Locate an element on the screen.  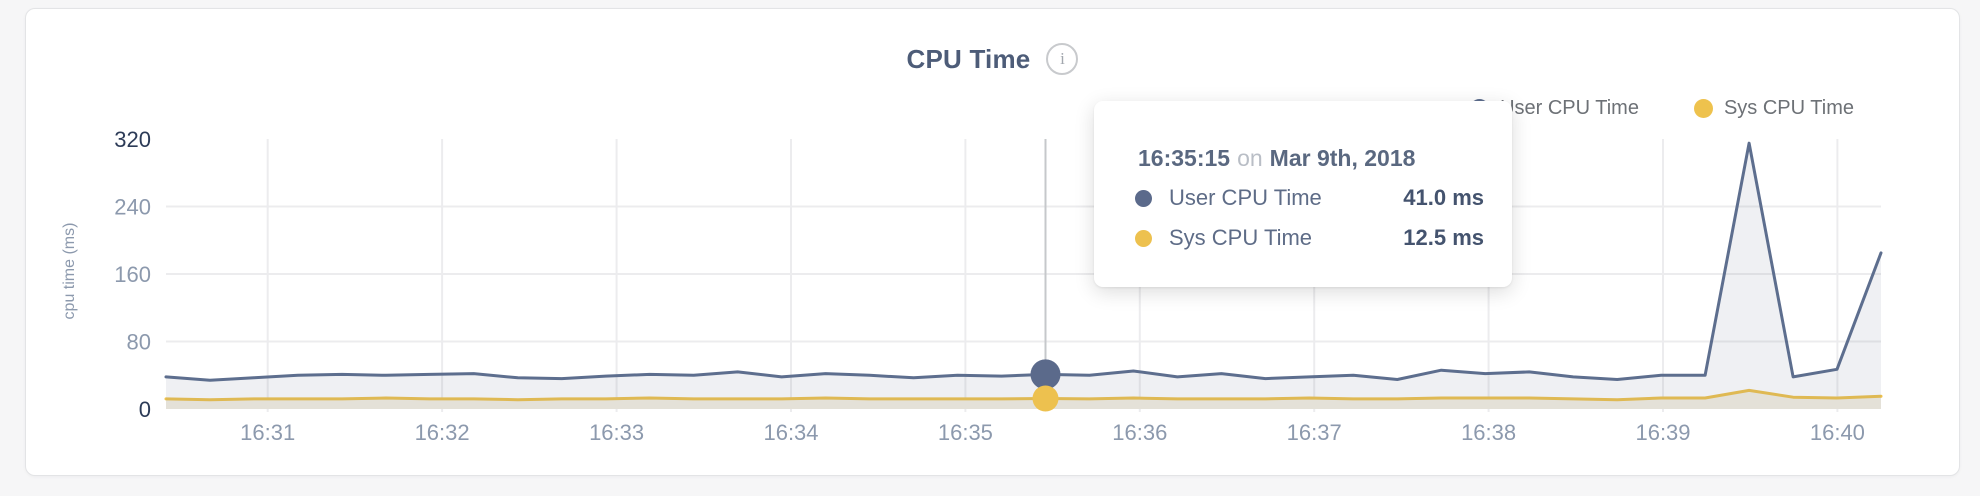
legend-item-sys-cpu-time: Sys CPU Time is located at coordinates (1773, 108).